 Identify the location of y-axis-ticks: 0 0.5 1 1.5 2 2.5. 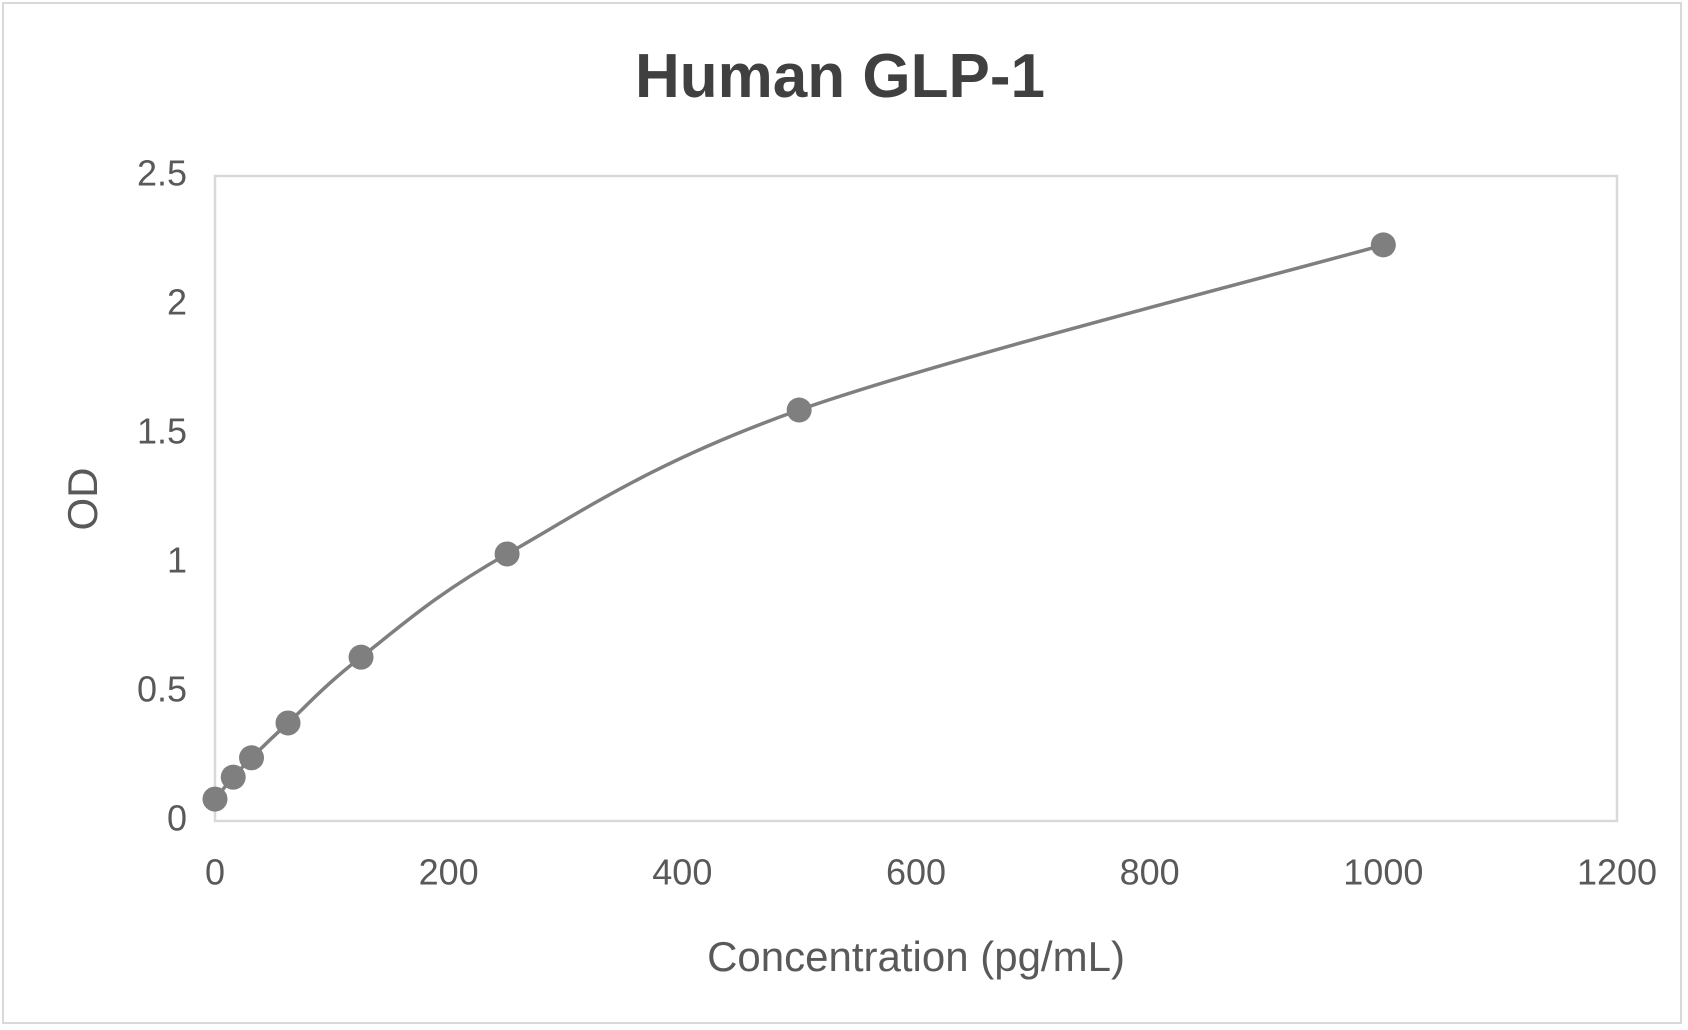
(162, 496).